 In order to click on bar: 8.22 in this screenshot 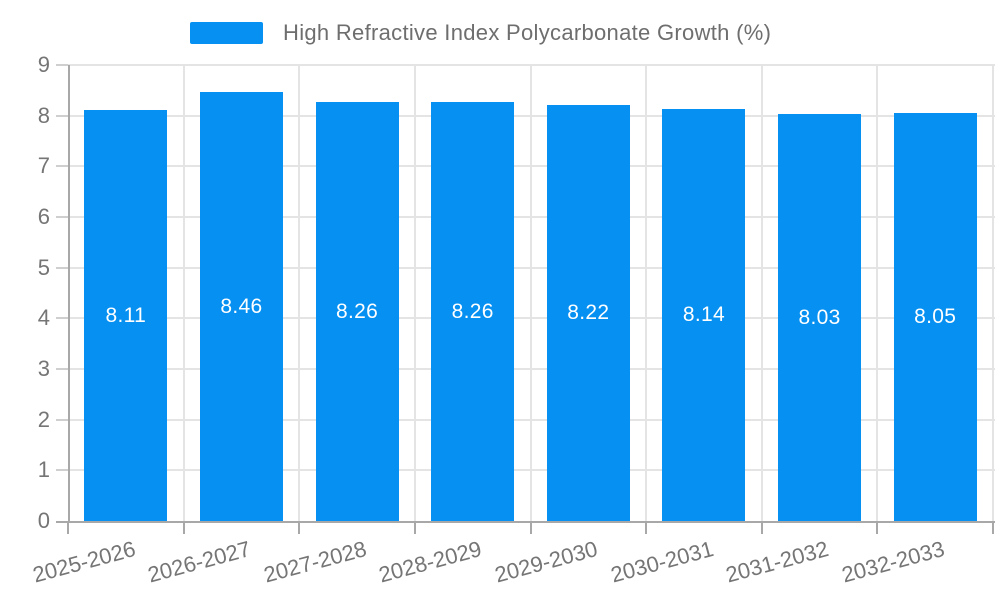, I will do `click(588, 312)`.